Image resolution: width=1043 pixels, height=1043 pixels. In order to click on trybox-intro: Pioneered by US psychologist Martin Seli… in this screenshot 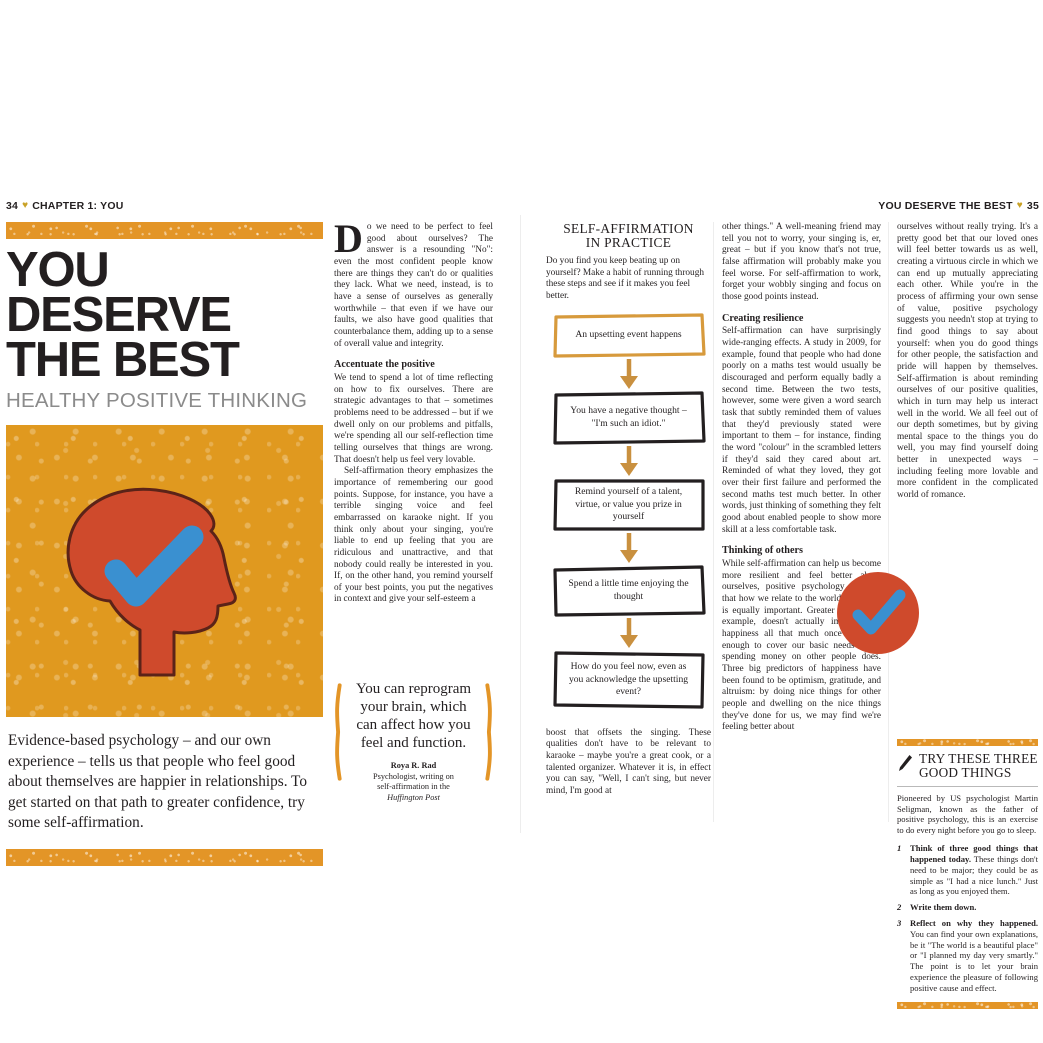, I will do `click(967, 814)`.